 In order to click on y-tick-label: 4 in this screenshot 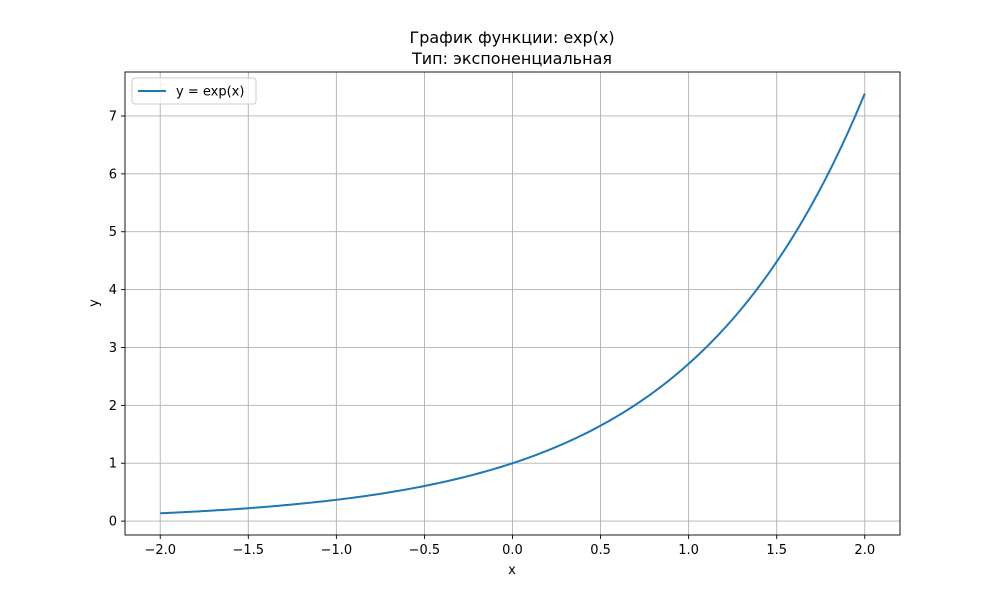, I will do `click(113, 290)`.